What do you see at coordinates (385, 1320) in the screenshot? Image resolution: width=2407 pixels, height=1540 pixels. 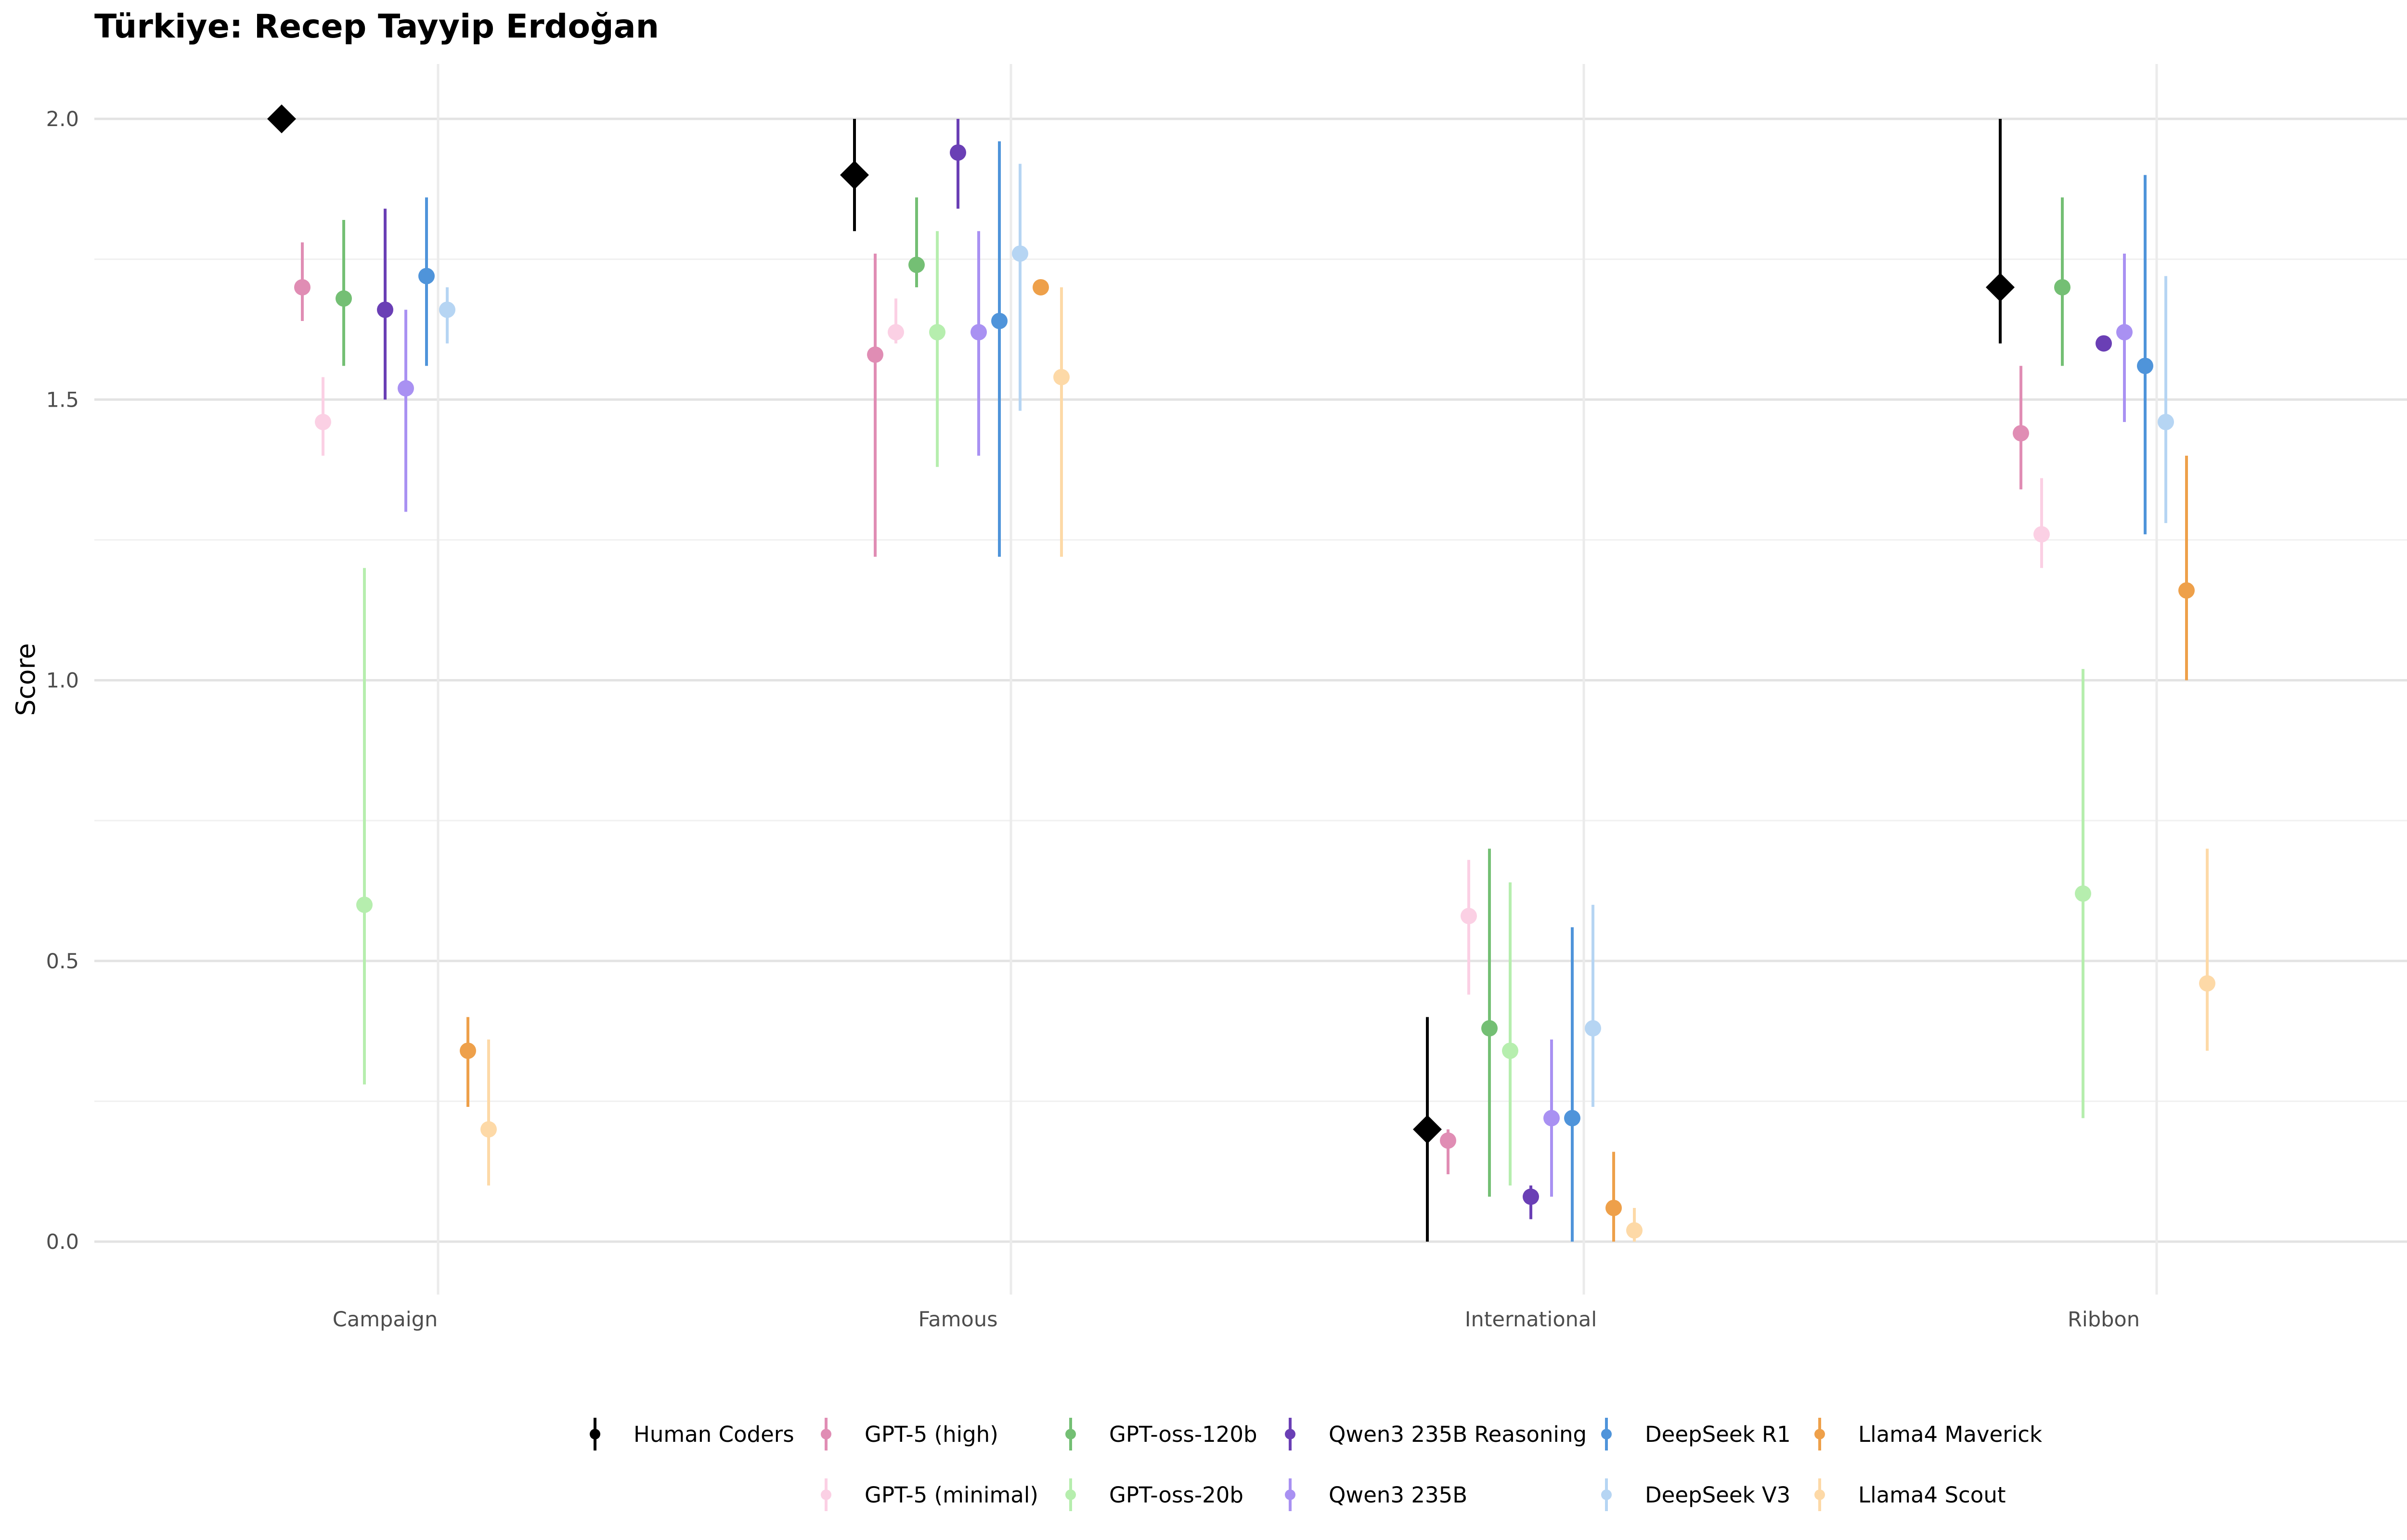 I see `x-tick-label: Campaign` at bounding box center [385, 1320].